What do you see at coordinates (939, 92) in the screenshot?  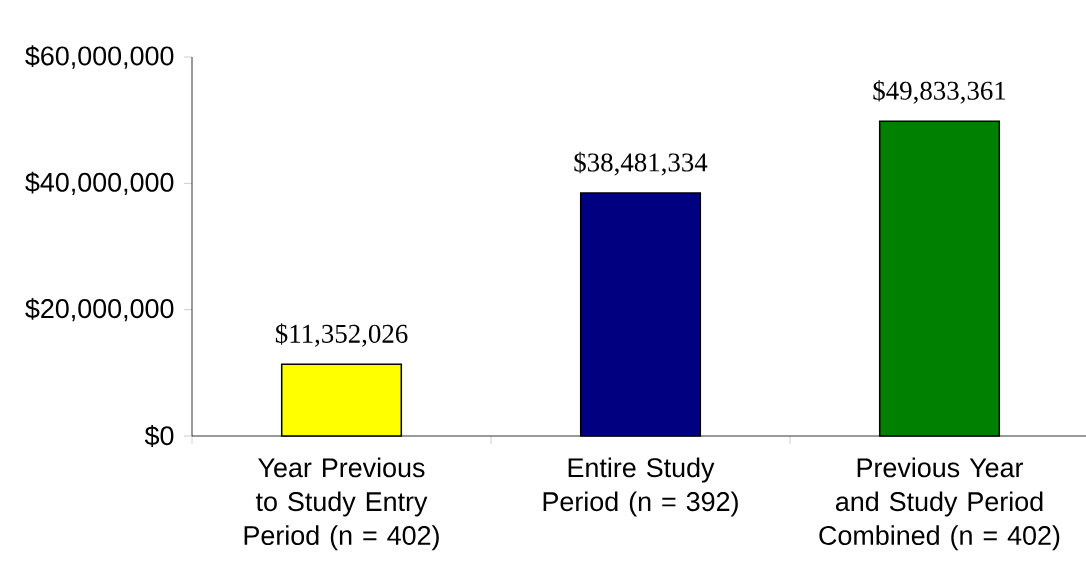 I see `data-label: $49,833,361` at bounding box center [939, 92].